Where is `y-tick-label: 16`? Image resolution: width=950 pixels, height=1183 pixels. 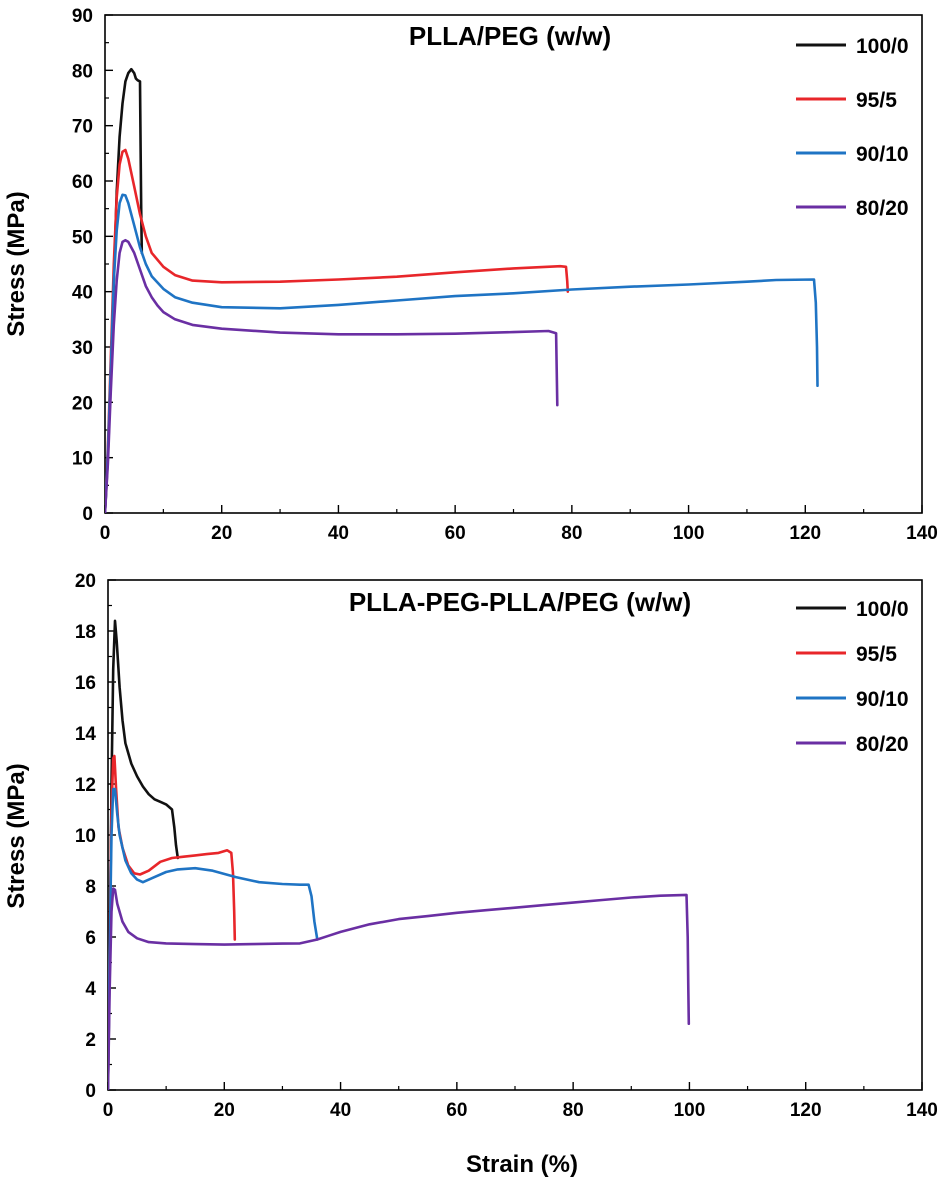 y-tick-label: 16 is located at coordinates (85, 683).